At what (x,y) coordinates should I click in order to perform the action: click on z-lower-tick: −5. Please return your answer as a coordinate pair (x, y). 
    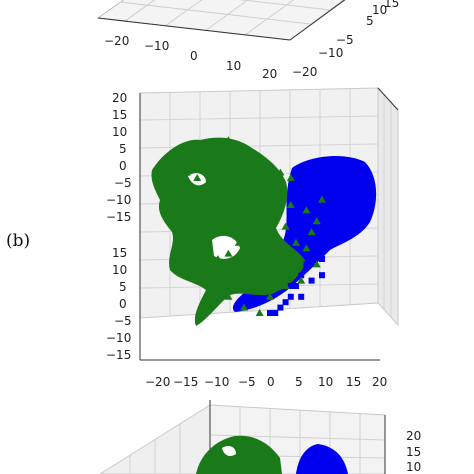
    Looking at the image, I should click on (123, 321).